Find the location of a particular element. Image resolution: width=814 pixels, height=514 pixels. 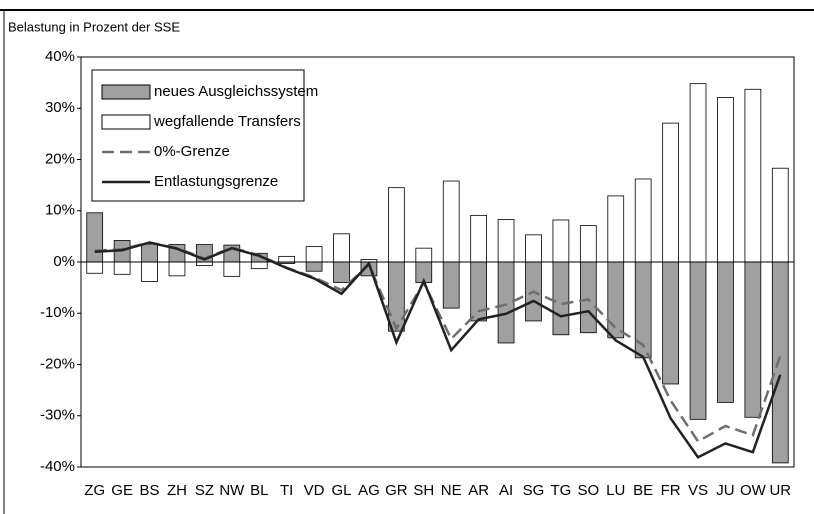

y-tick-label: 30% is located at coordinates (60, 107).